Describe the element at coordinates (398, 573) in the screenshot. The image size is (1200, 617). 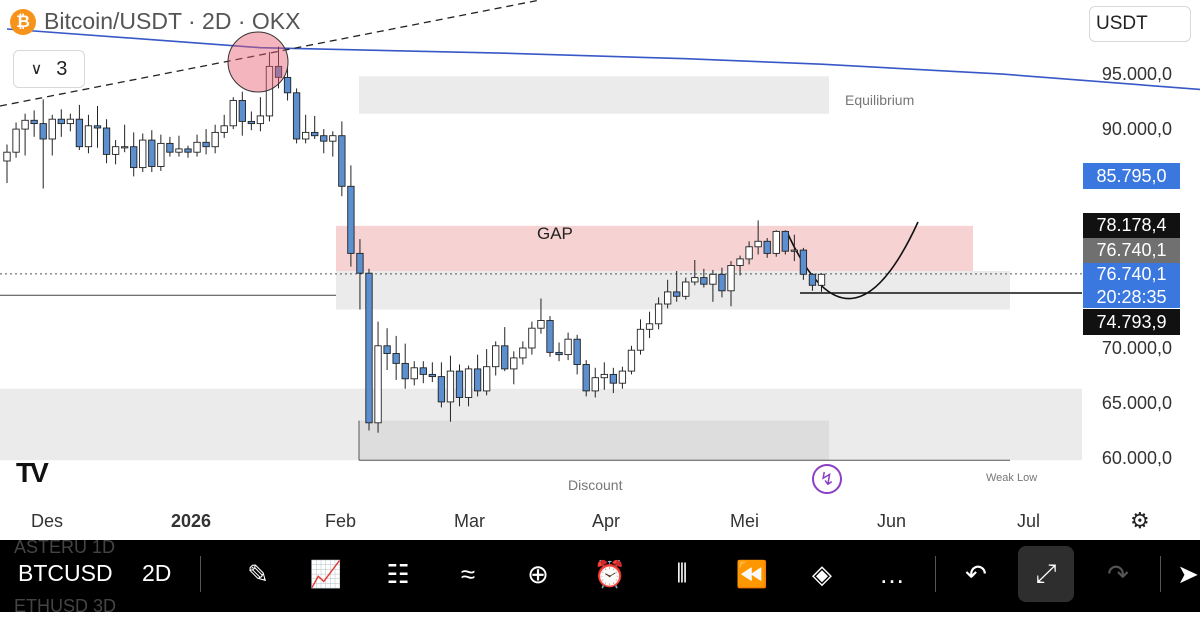
I see `grid-icon: ☷` at that location.